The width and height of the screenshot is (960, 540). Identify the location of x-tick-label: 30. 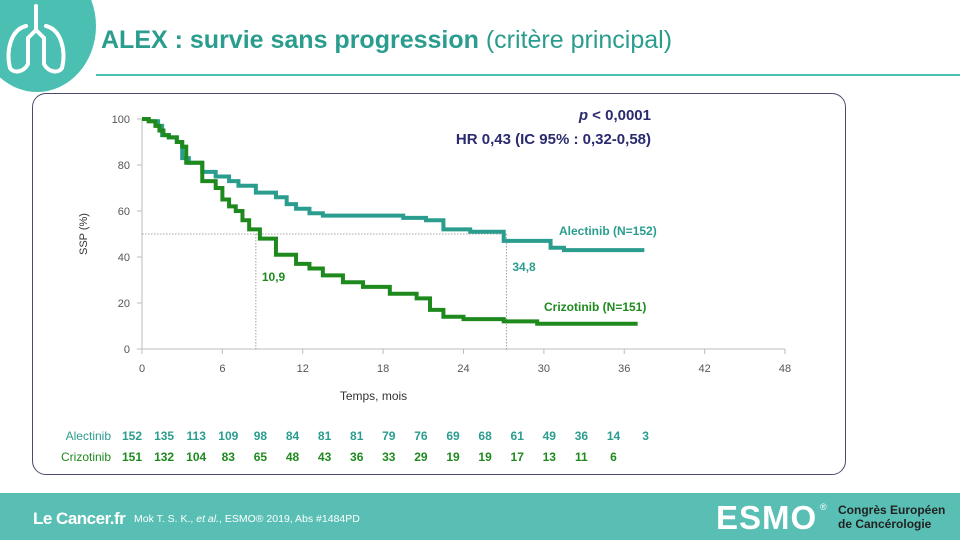
(544, 369).